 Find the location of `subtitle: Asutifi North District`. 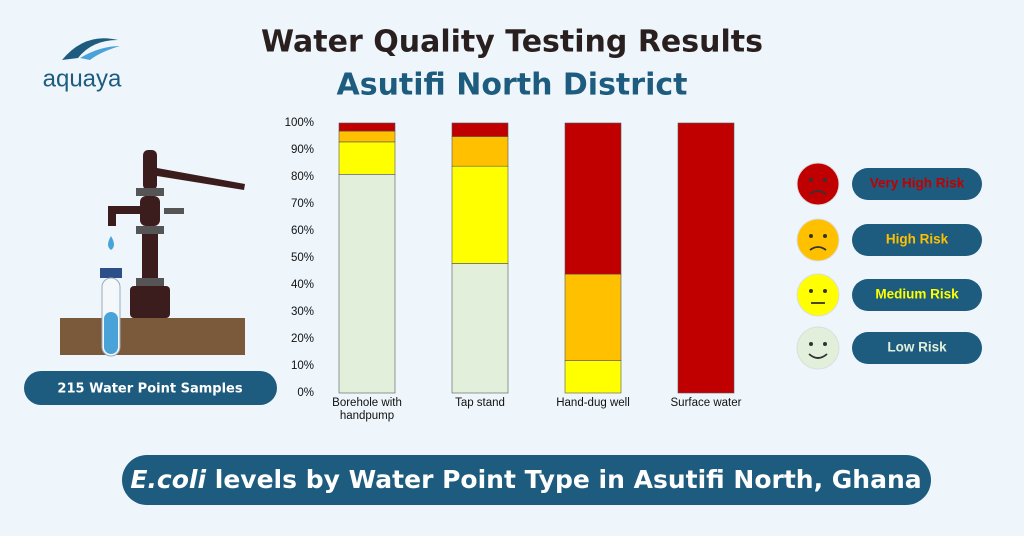

subtitle: Asutifi North District is located at coordinates (512, 85).